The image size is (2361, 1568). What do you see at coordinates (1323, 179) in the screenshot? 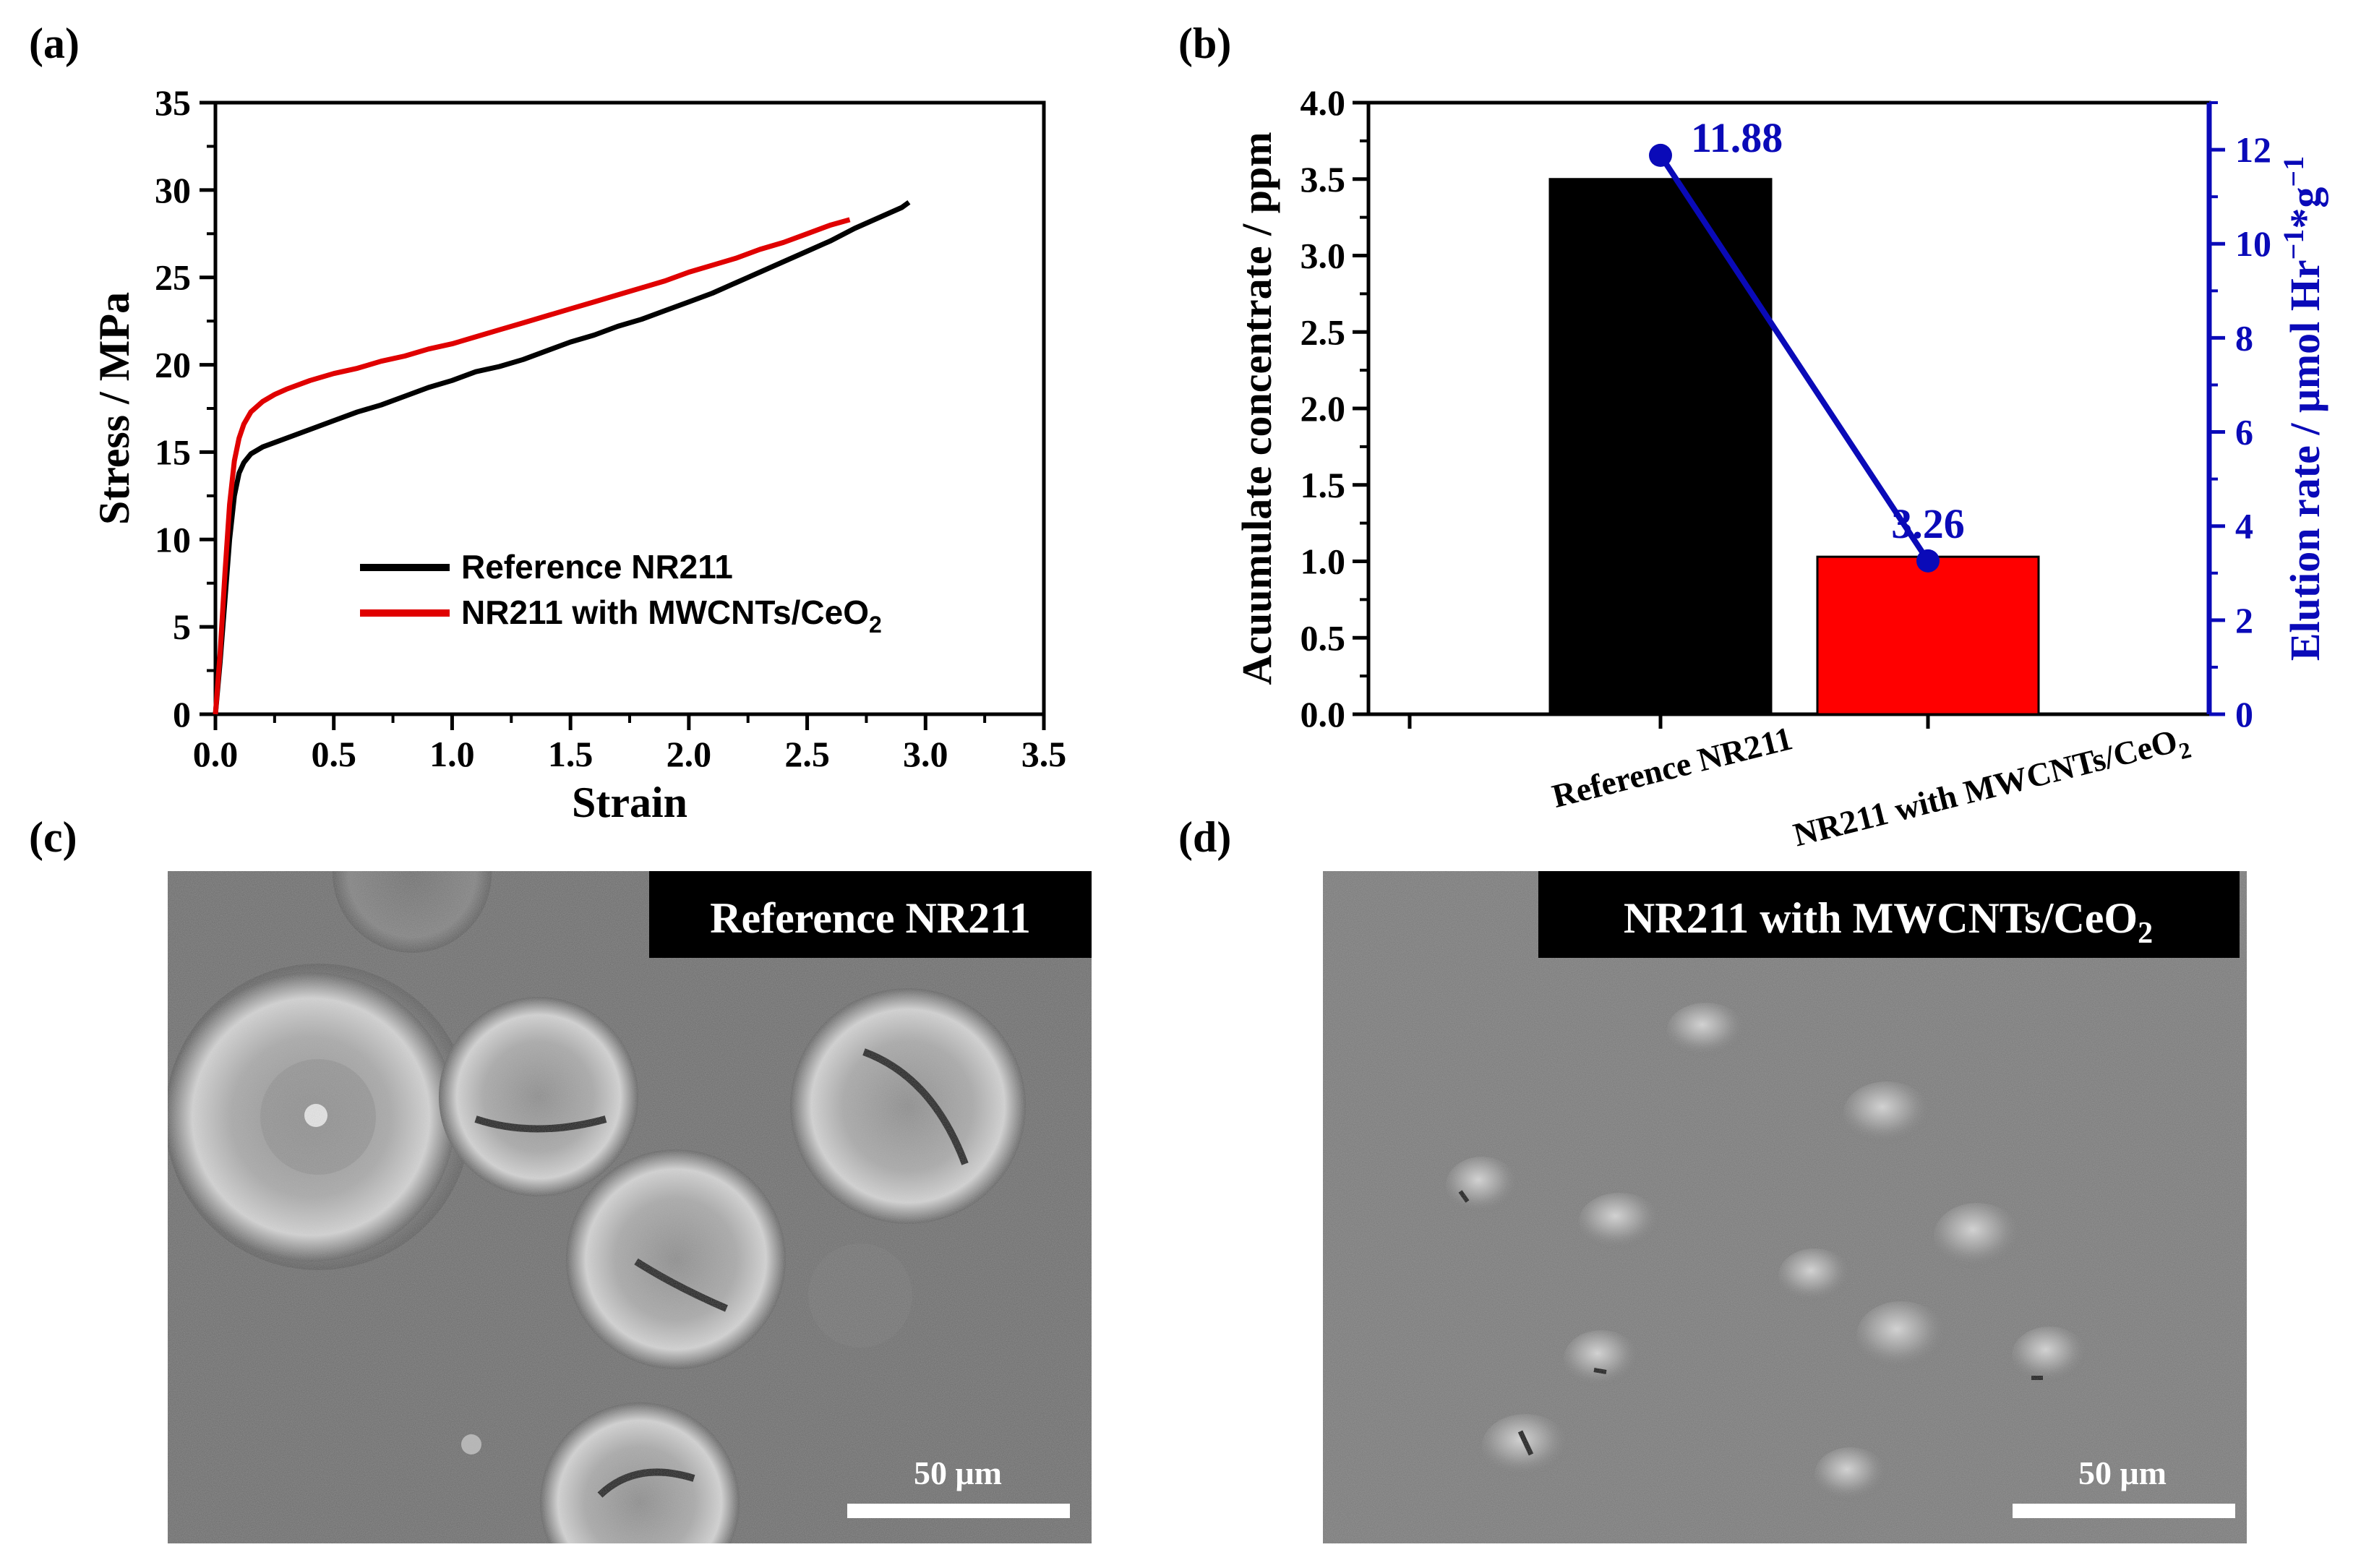
I see `y-tick-label-b: 3.5` at bounding box center [1323, 179].